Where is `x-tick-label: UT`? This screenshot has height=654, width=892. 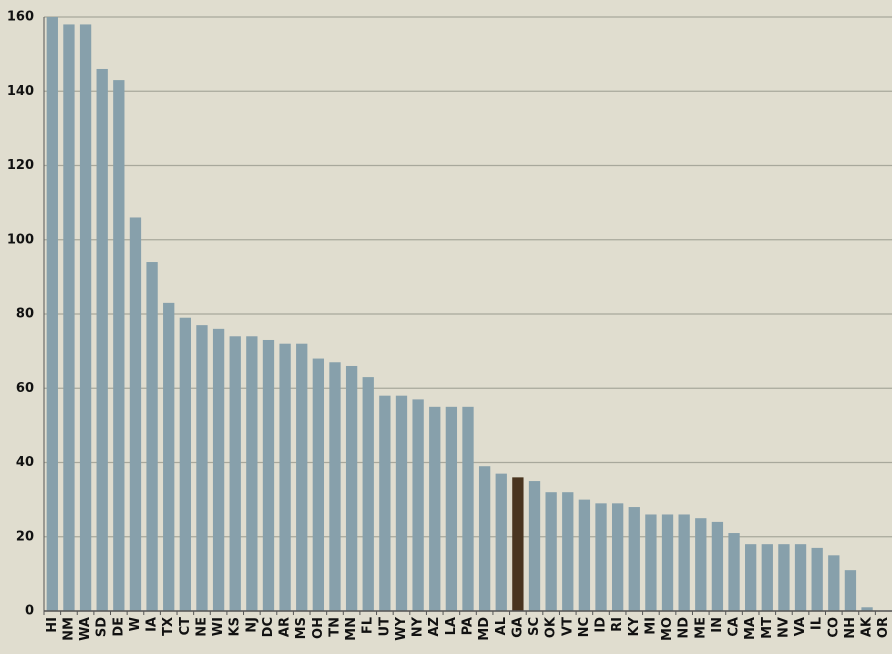
x-tick-label: UT is located at coordinates (384, 627).